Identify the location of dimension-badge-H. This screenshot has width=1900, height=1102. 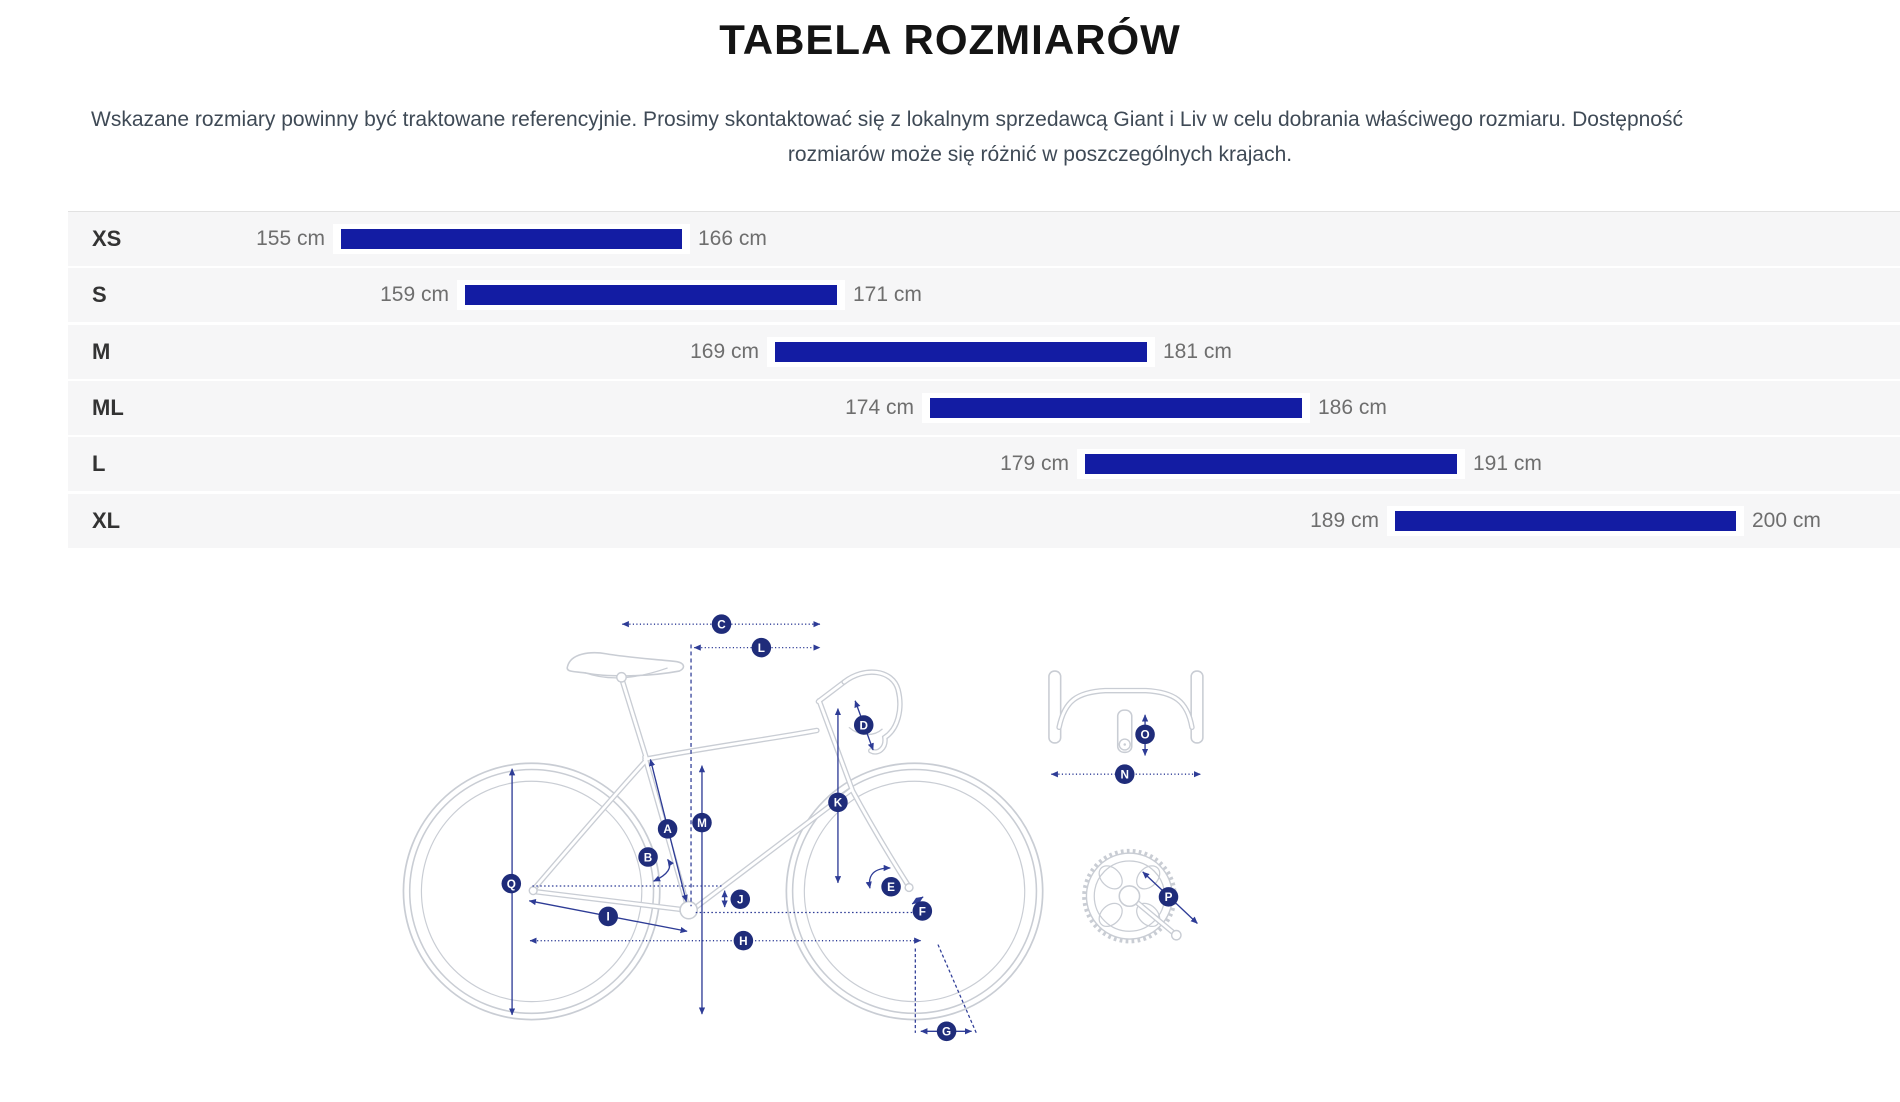
(743, 940).